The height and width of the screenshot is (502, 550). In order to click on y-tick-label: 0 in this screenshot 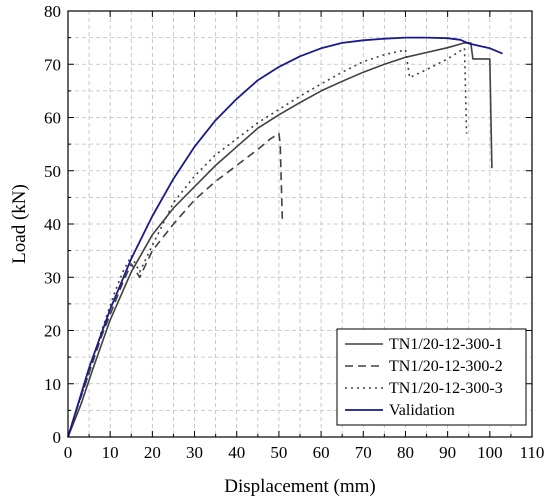, I will do `click(57, 437)`.